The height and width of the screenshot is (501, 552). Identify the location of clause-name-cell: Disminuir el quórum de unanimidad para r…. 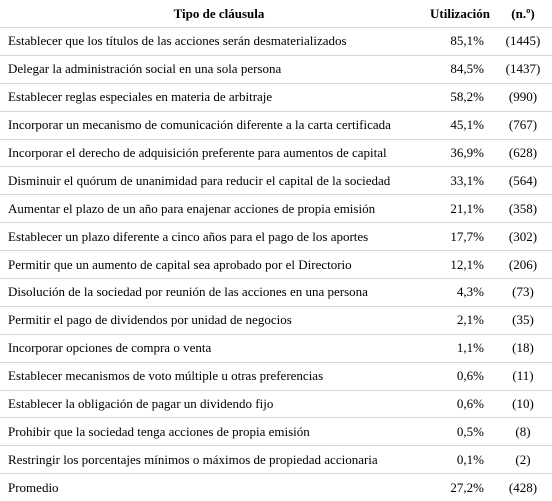
(215, 181).